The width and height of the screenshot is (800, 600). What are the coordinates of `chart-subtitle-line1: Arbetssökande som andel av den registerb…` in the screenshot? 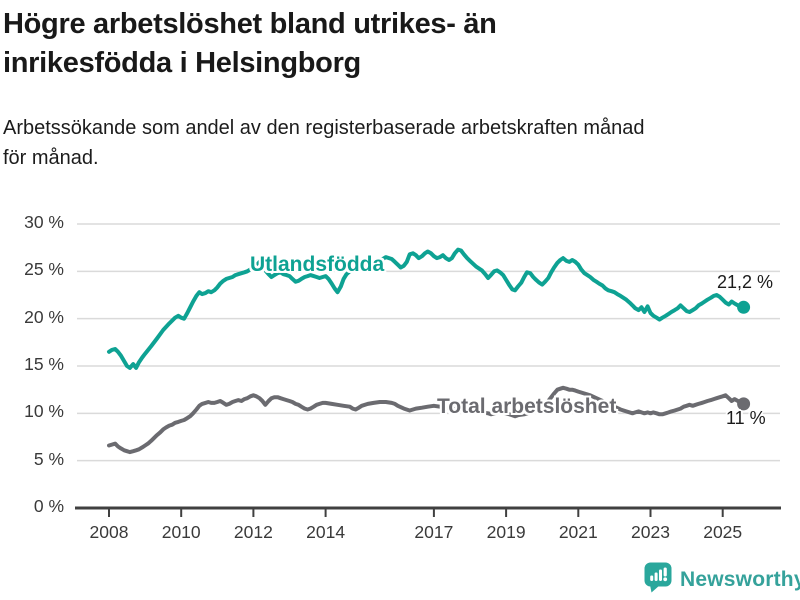 It's located at (324, 128).